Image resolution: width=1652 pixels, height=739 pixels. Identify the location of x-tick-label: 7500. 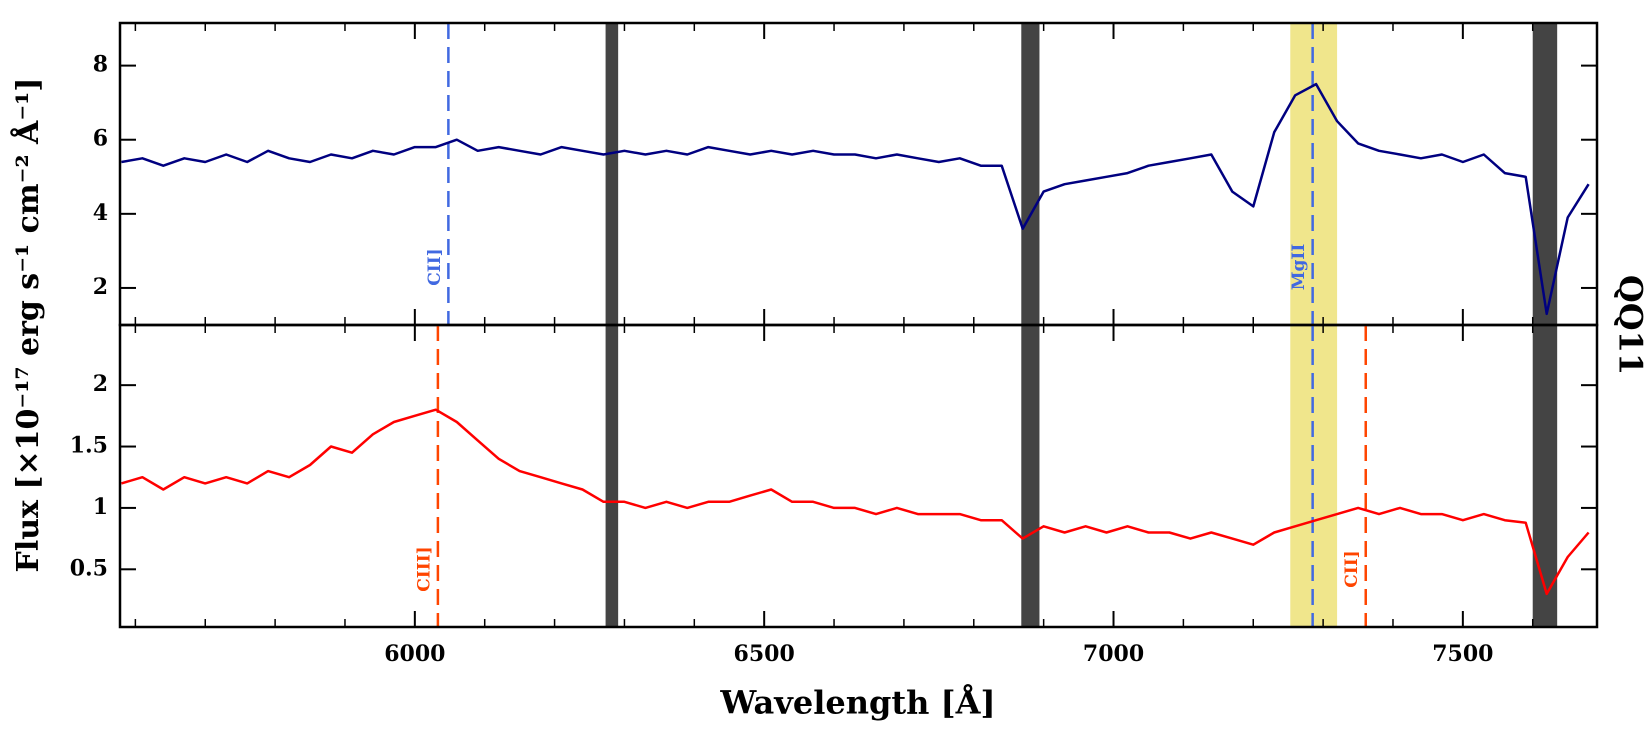
(1462, 654).